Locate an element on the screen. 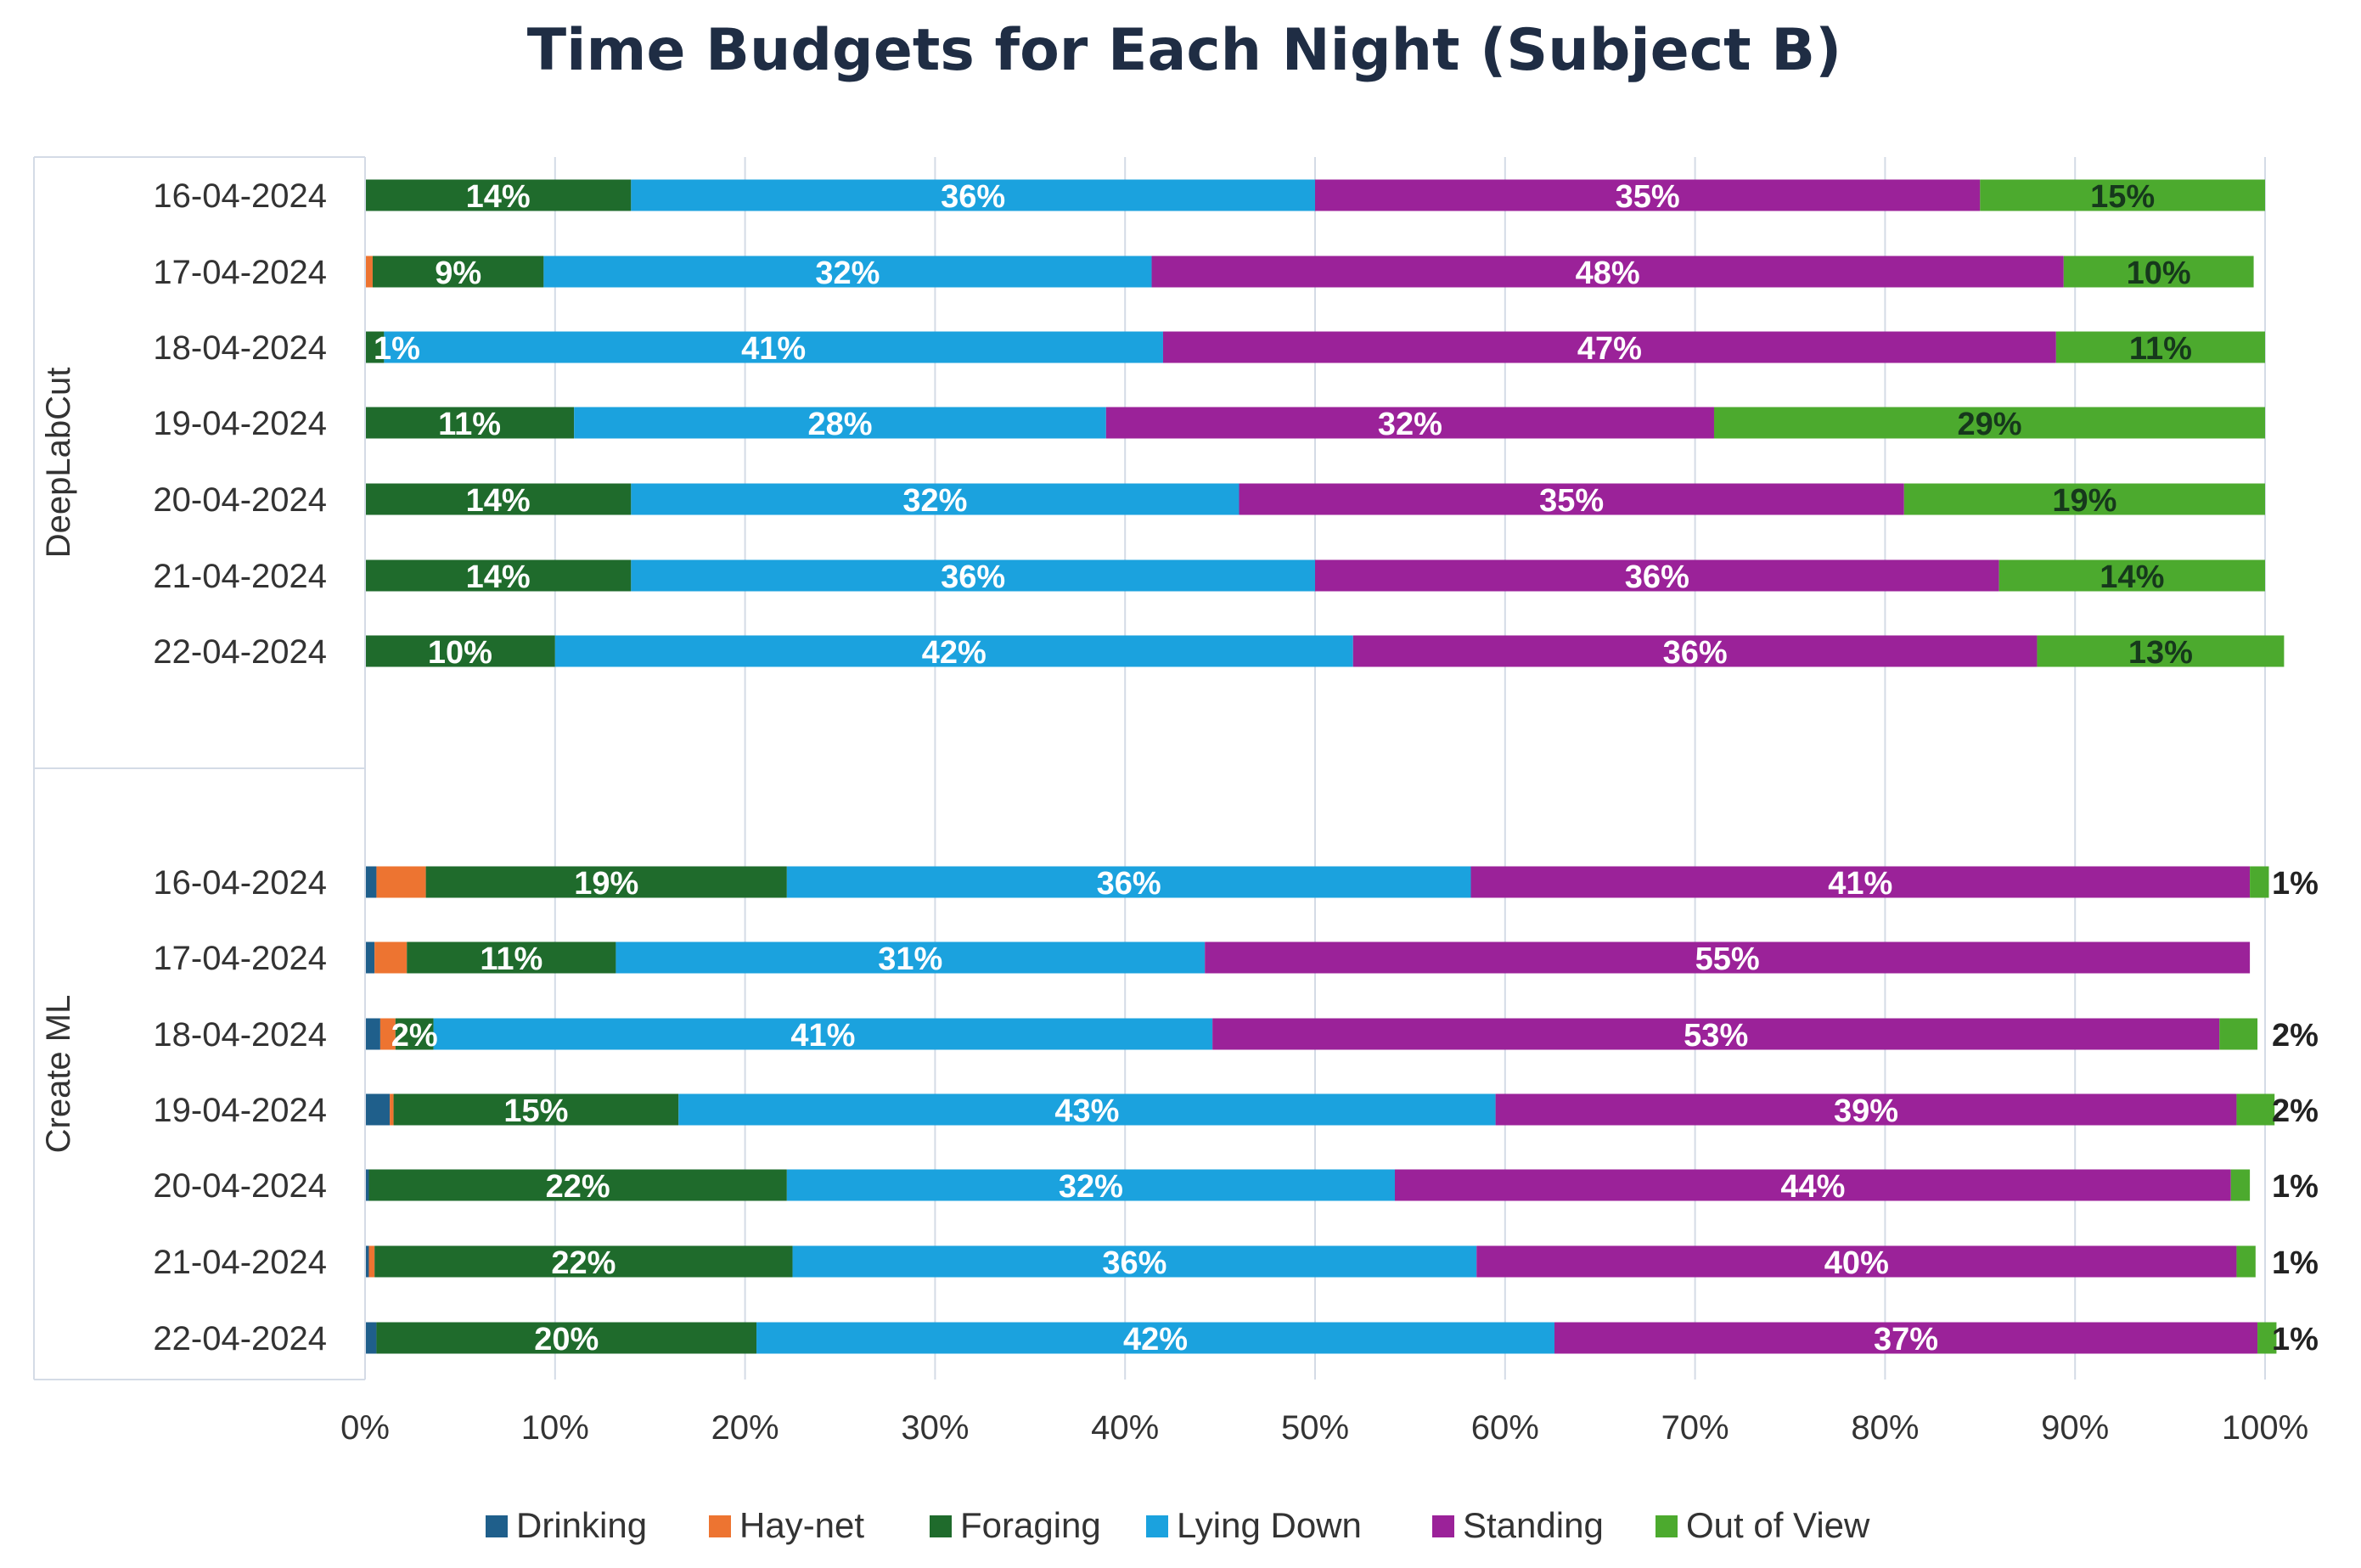 Image resolution: width=2361 pixels, height=1568 pixels. data-label-standing: 44% is located at coordinates (1813, 1187).